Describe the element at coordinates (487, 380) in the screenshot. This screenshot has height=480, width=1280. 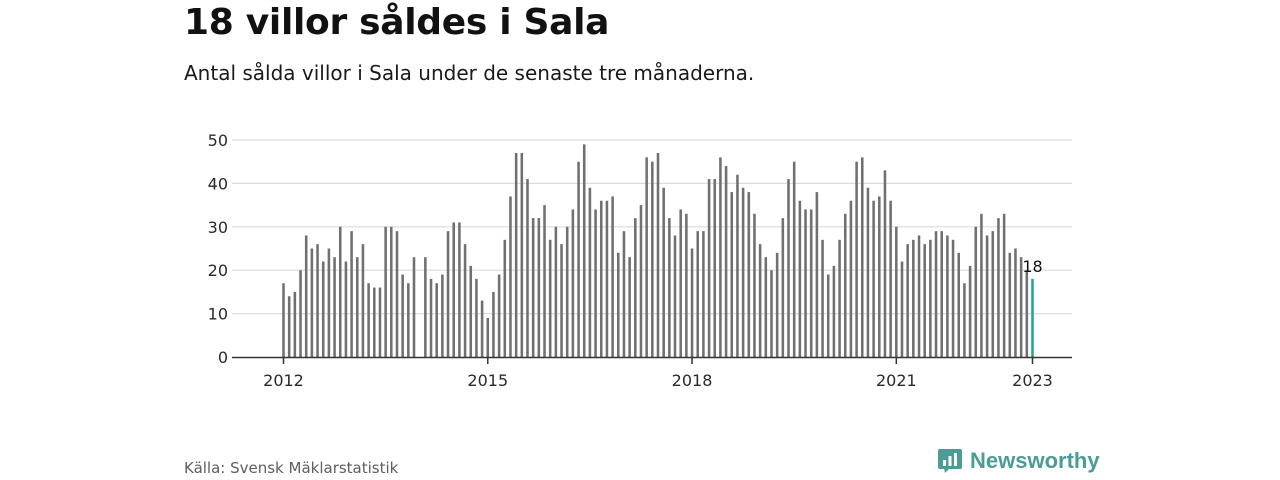
I see `x-tick-label: 2015` at that location.